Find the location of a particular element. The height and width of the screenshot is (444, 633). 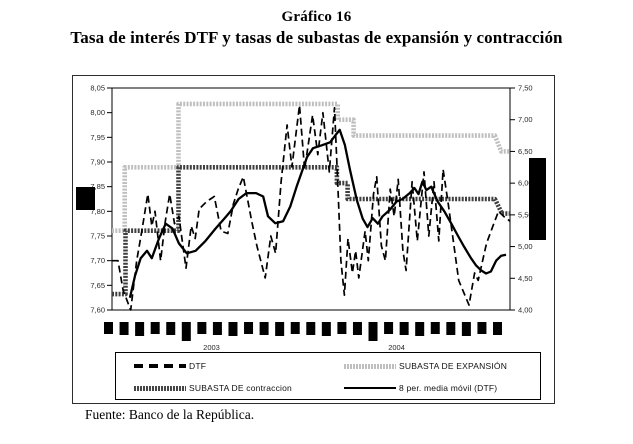

legend-item-subasta-contraccion: SUBASTA DE contraccion is located at coordinates (213, 388).